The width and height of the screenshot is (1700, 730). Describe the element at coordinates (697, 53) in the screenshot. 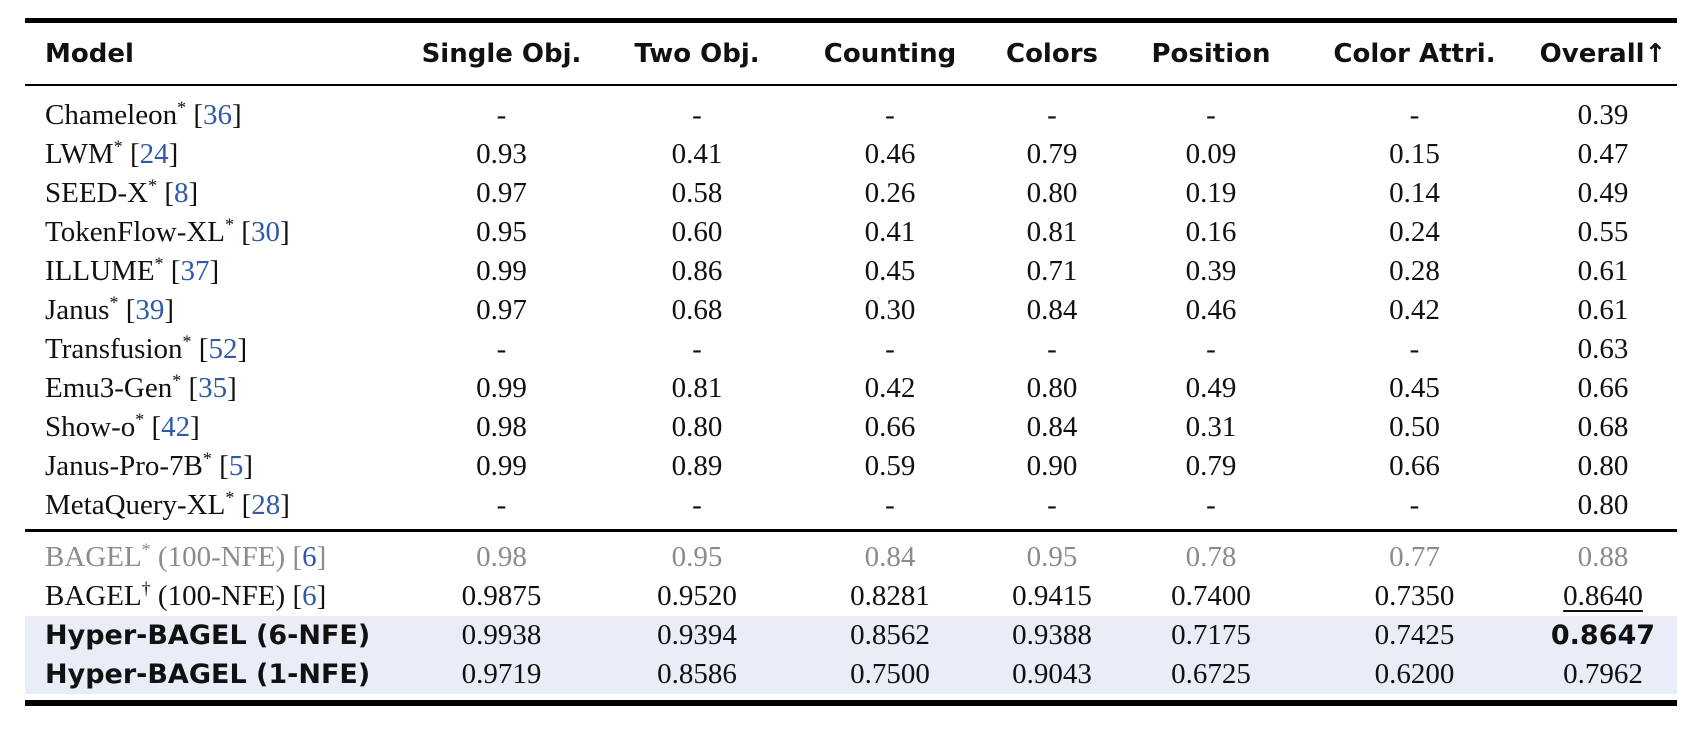

I see `header-two-obj: Two Obj.` at that location.